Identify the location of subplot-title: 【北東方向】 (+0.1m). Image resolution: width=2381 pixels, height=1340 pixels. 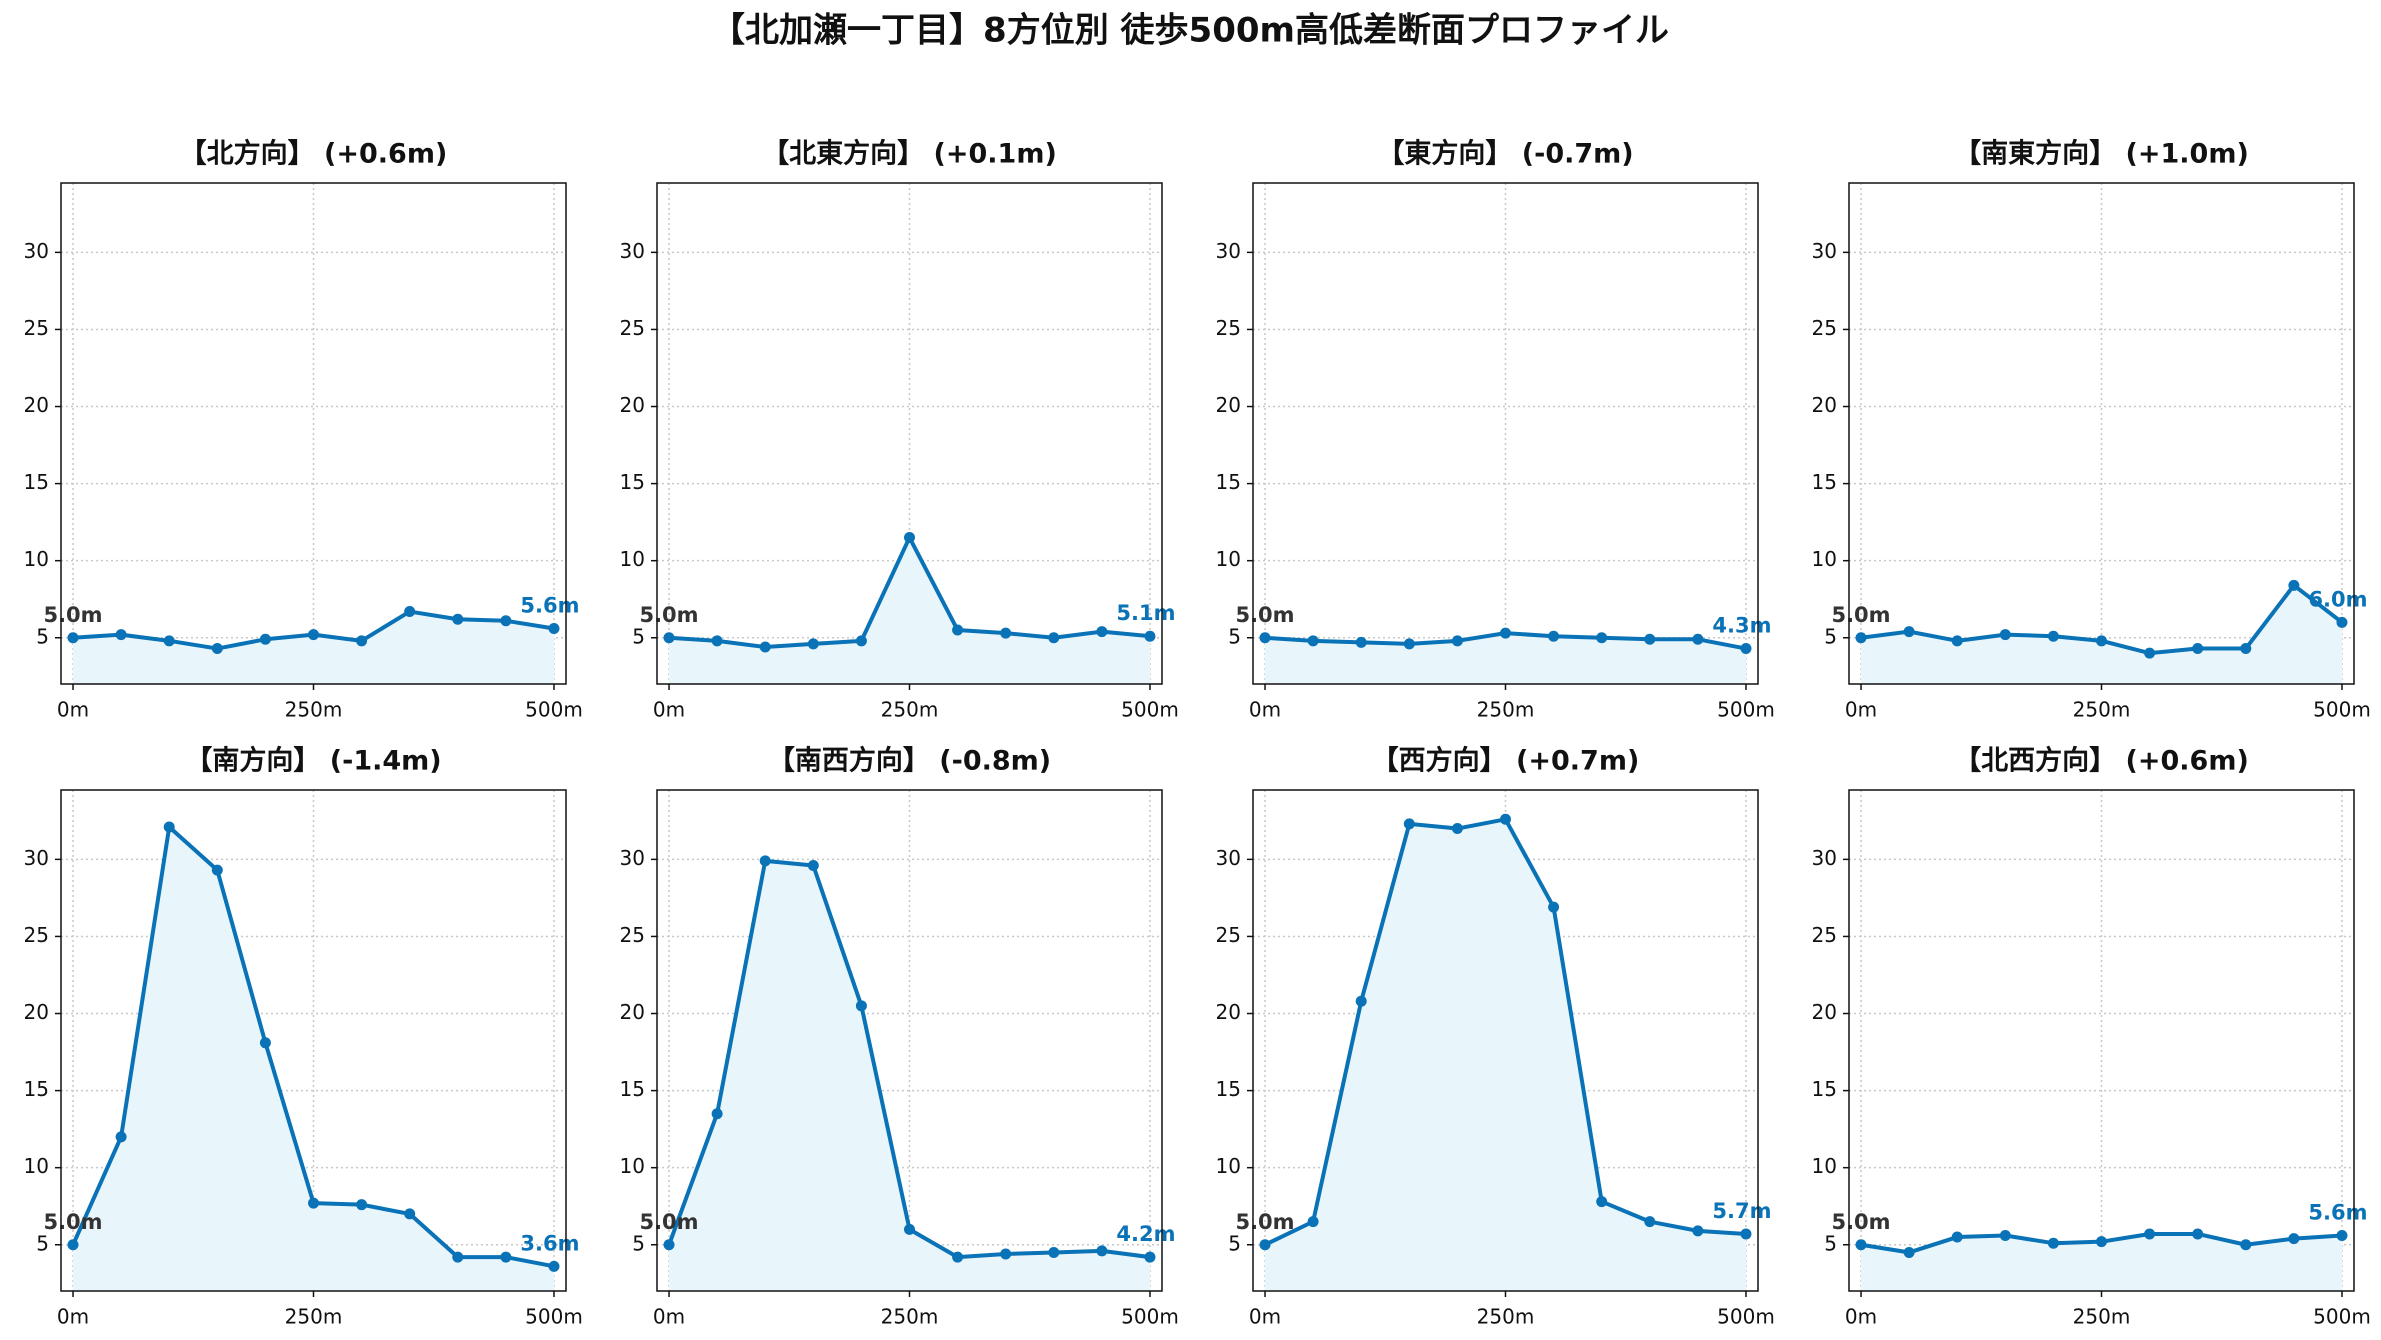
(909, 154).